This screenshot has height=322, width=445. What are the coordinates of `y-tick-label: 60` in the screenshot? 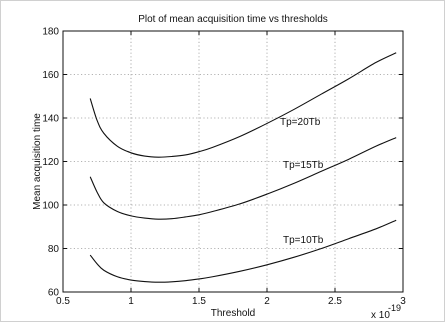 It's located at (54, 293).